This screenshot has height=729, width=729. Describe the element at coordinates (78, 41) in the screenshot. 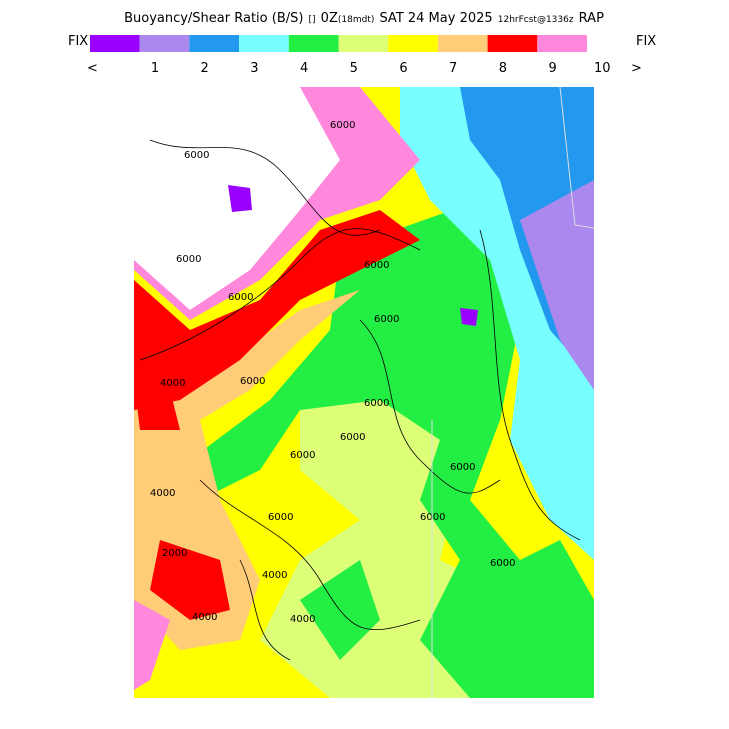

I see `fix-left: FIX` at that location.